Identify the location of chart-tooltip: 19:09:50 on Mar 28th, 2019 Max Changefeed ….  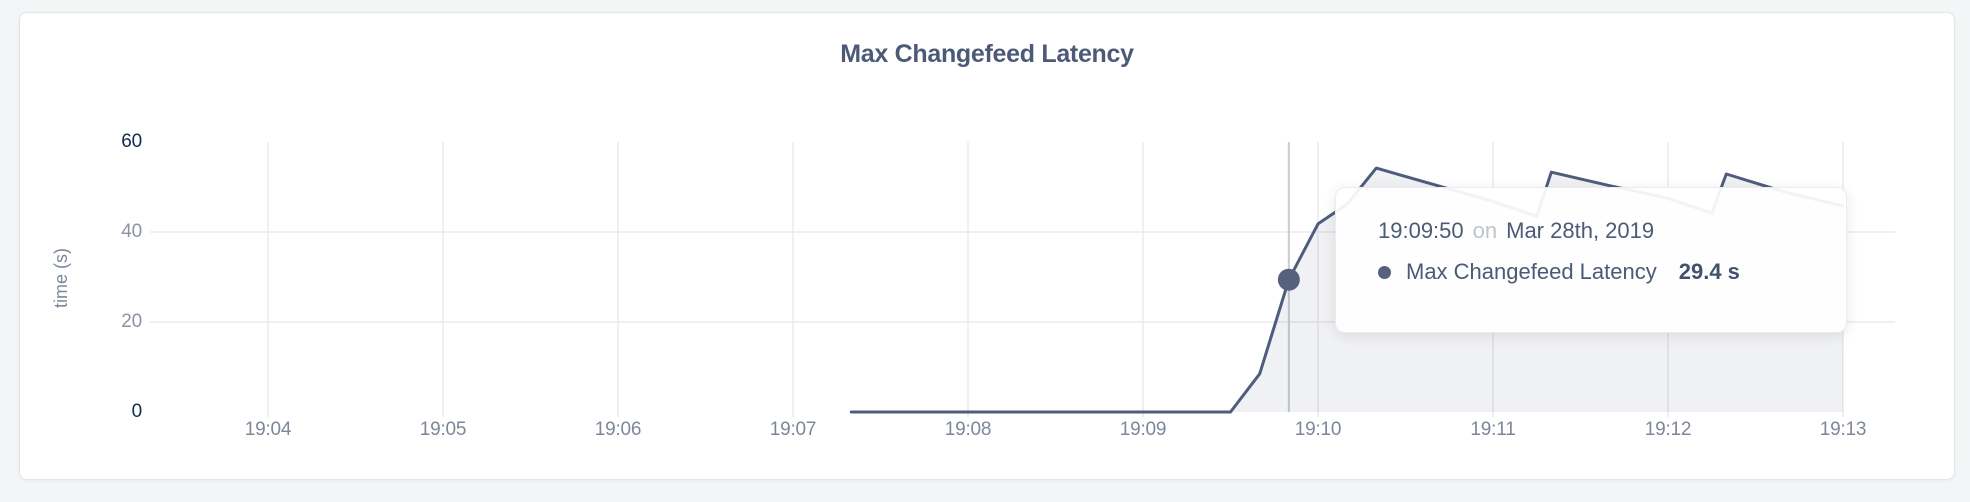
(1591, 260).